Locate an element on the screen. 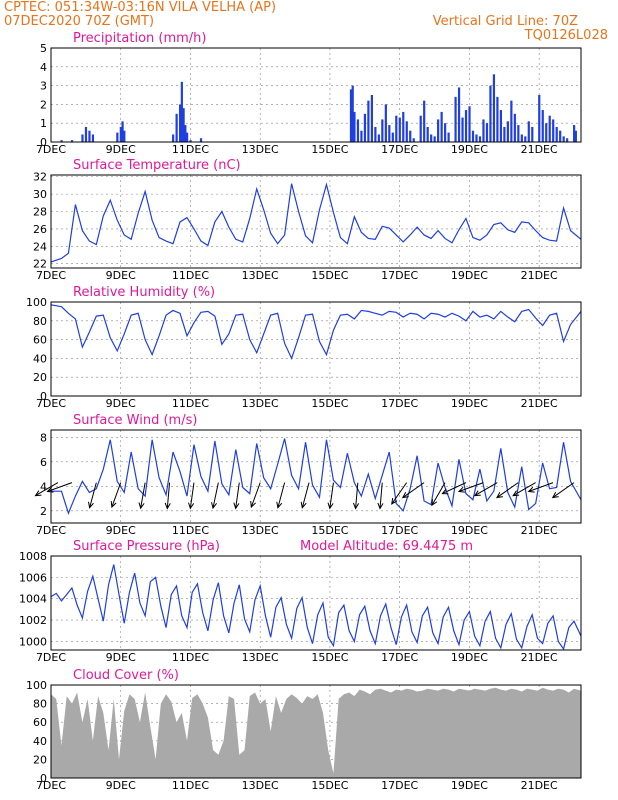  header-grid-line: Vertical Grid Line: 70Z is located at coordinates (505, 21).